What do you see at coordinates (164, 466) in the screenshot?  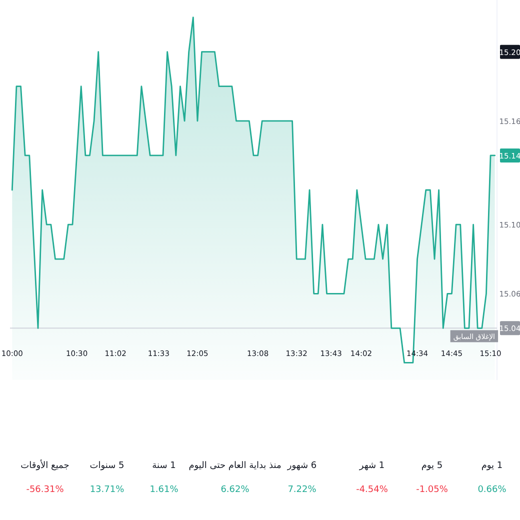 I see `category-label: 1 سنة` at bounding box center [164, 466].